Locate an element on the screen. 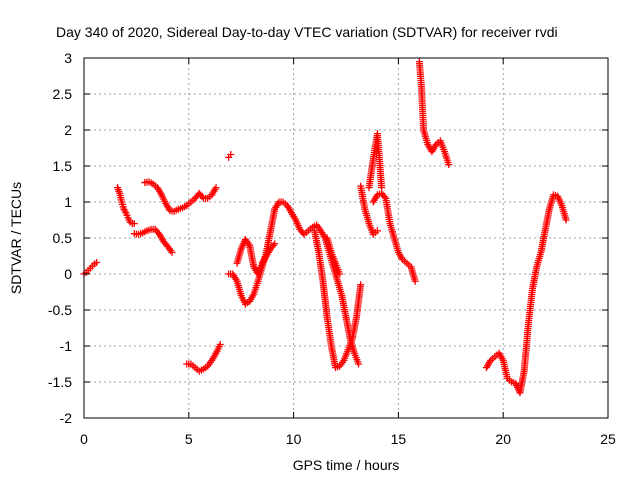  y-tick-label: 3 is located at coordinates (68, 58).